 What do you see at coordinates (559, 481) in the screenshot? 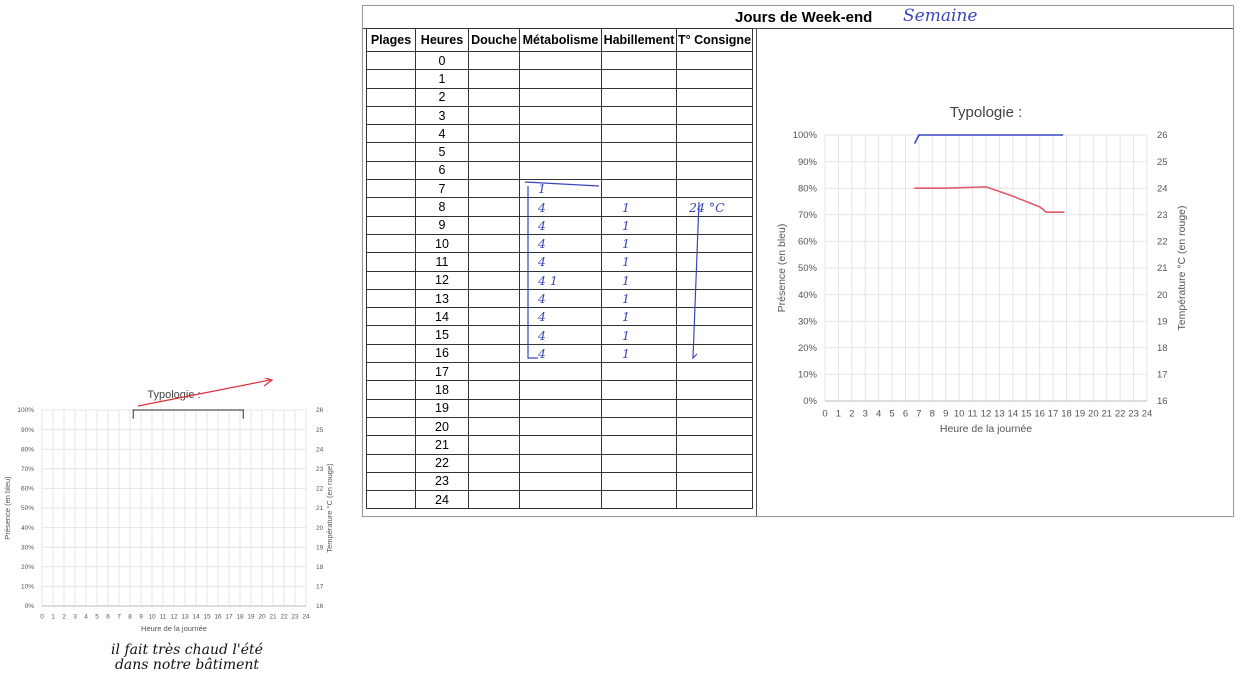
I see `table-row: 23` at bounding box center [559, 481].